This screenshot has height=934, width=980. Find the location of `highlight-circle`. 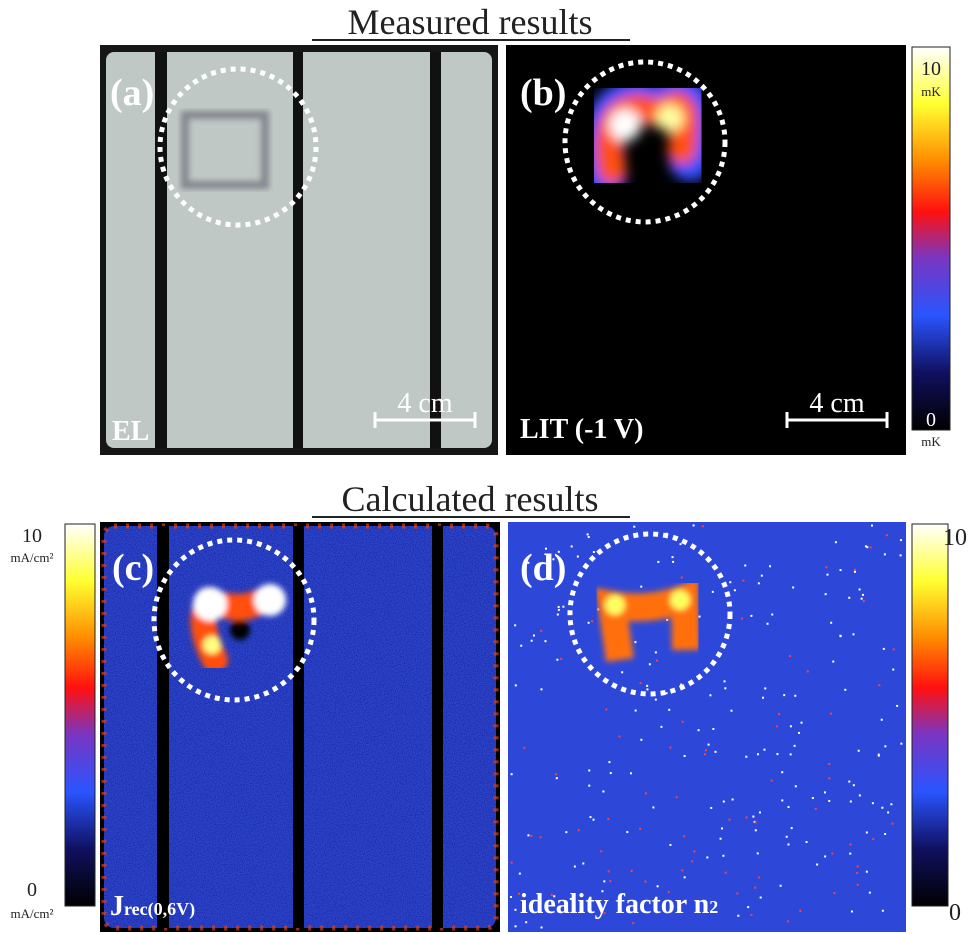

highlight-circle is located at coordinates (645, 142).